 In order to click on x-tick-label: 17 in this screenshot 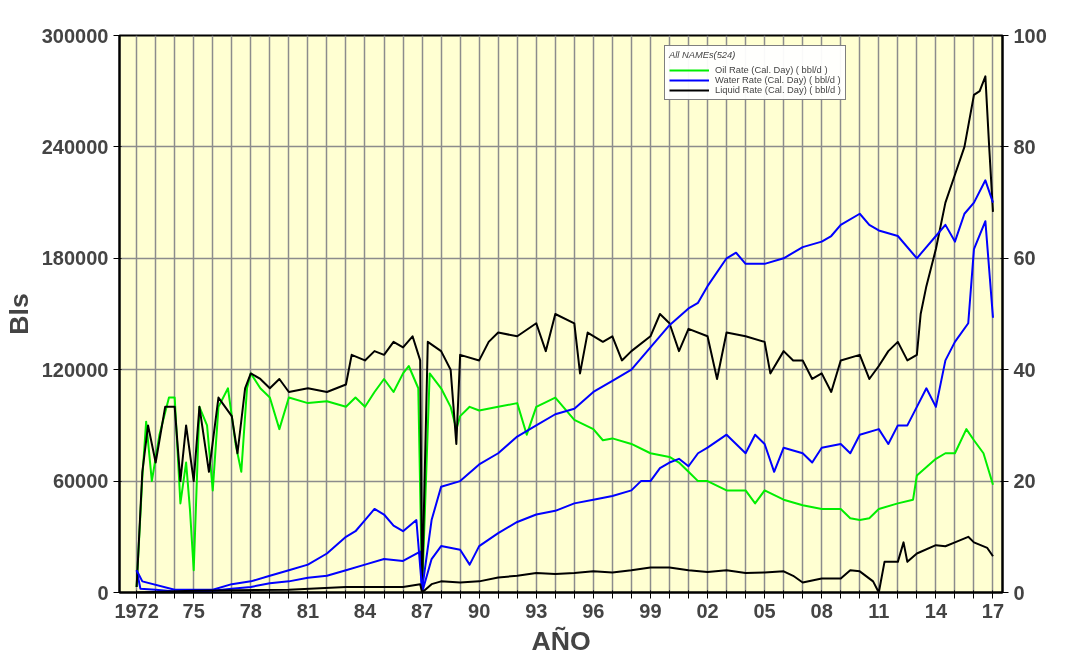, I will do `click(993, 610)`.